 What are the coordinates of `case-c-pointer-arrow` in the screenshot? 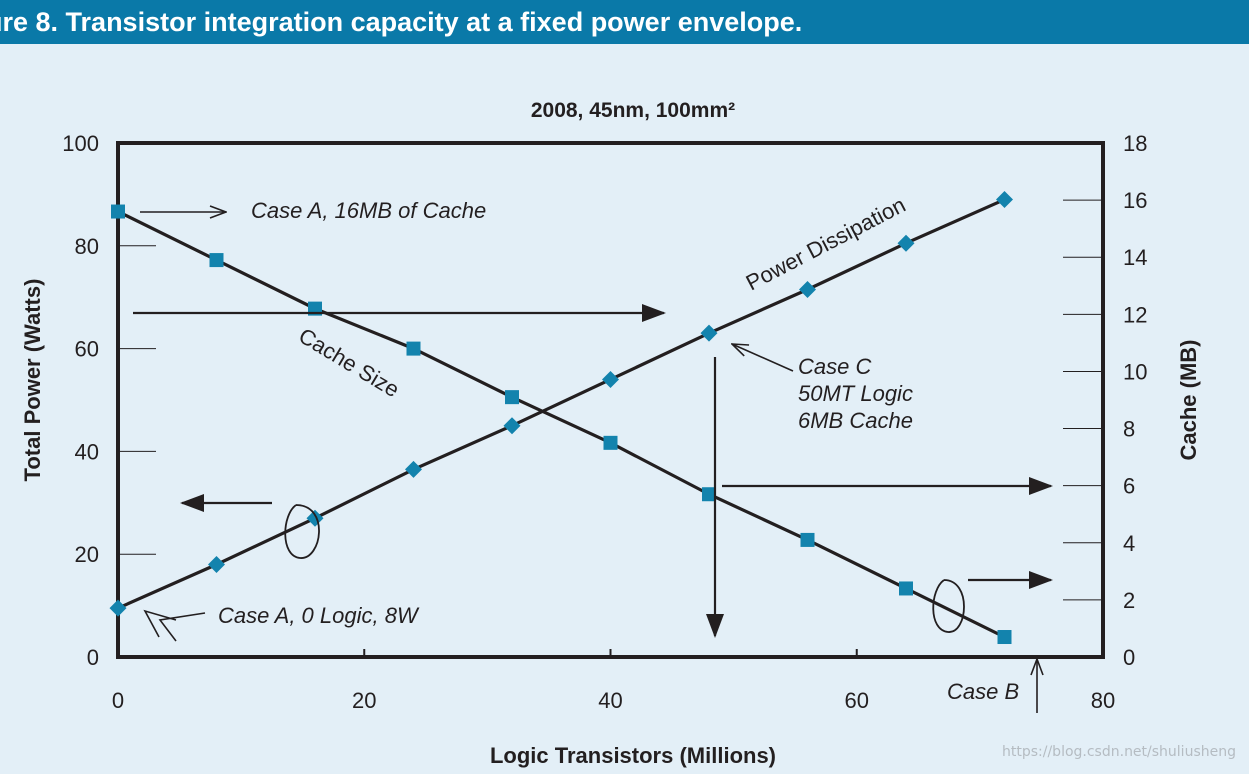 It's located at (763, 358).